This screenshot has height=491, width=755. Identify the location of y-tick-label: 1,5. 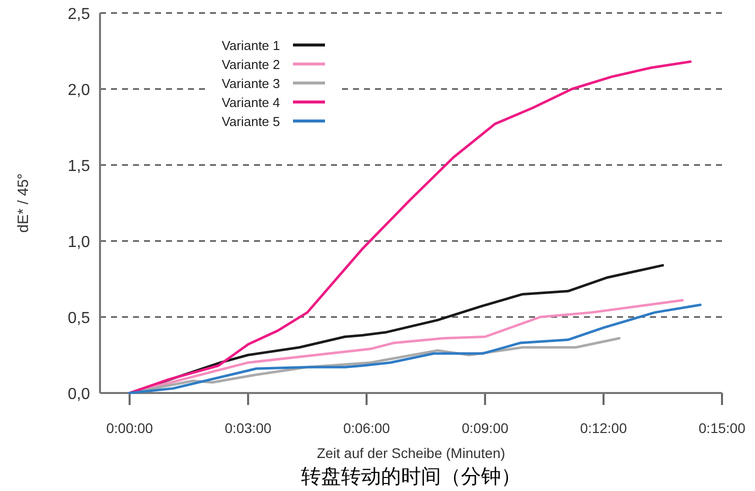
(79, 166).